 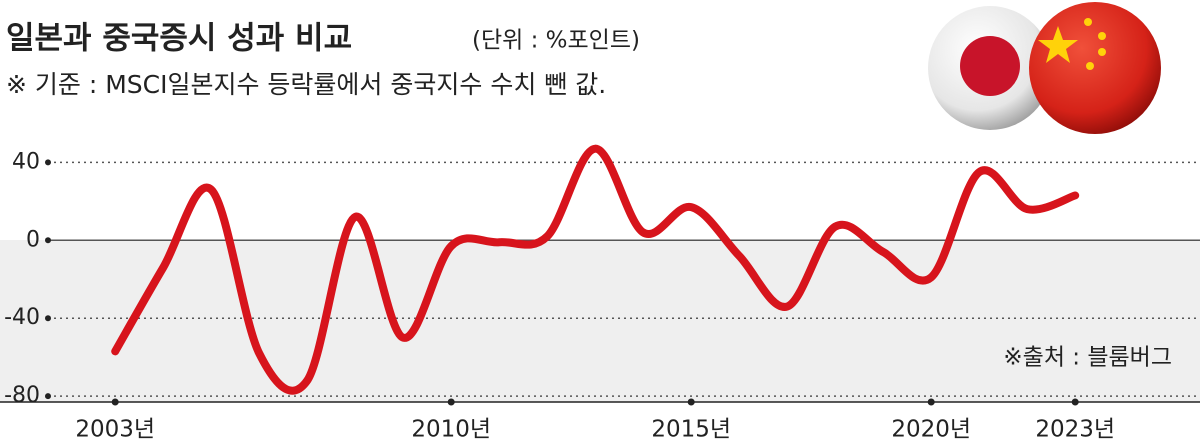 What do you see at coordinates (179, 39) in the screenshot?
I see `chart-title: 일본과 중국증시 성과 비교` at bounding box center [179, 39].